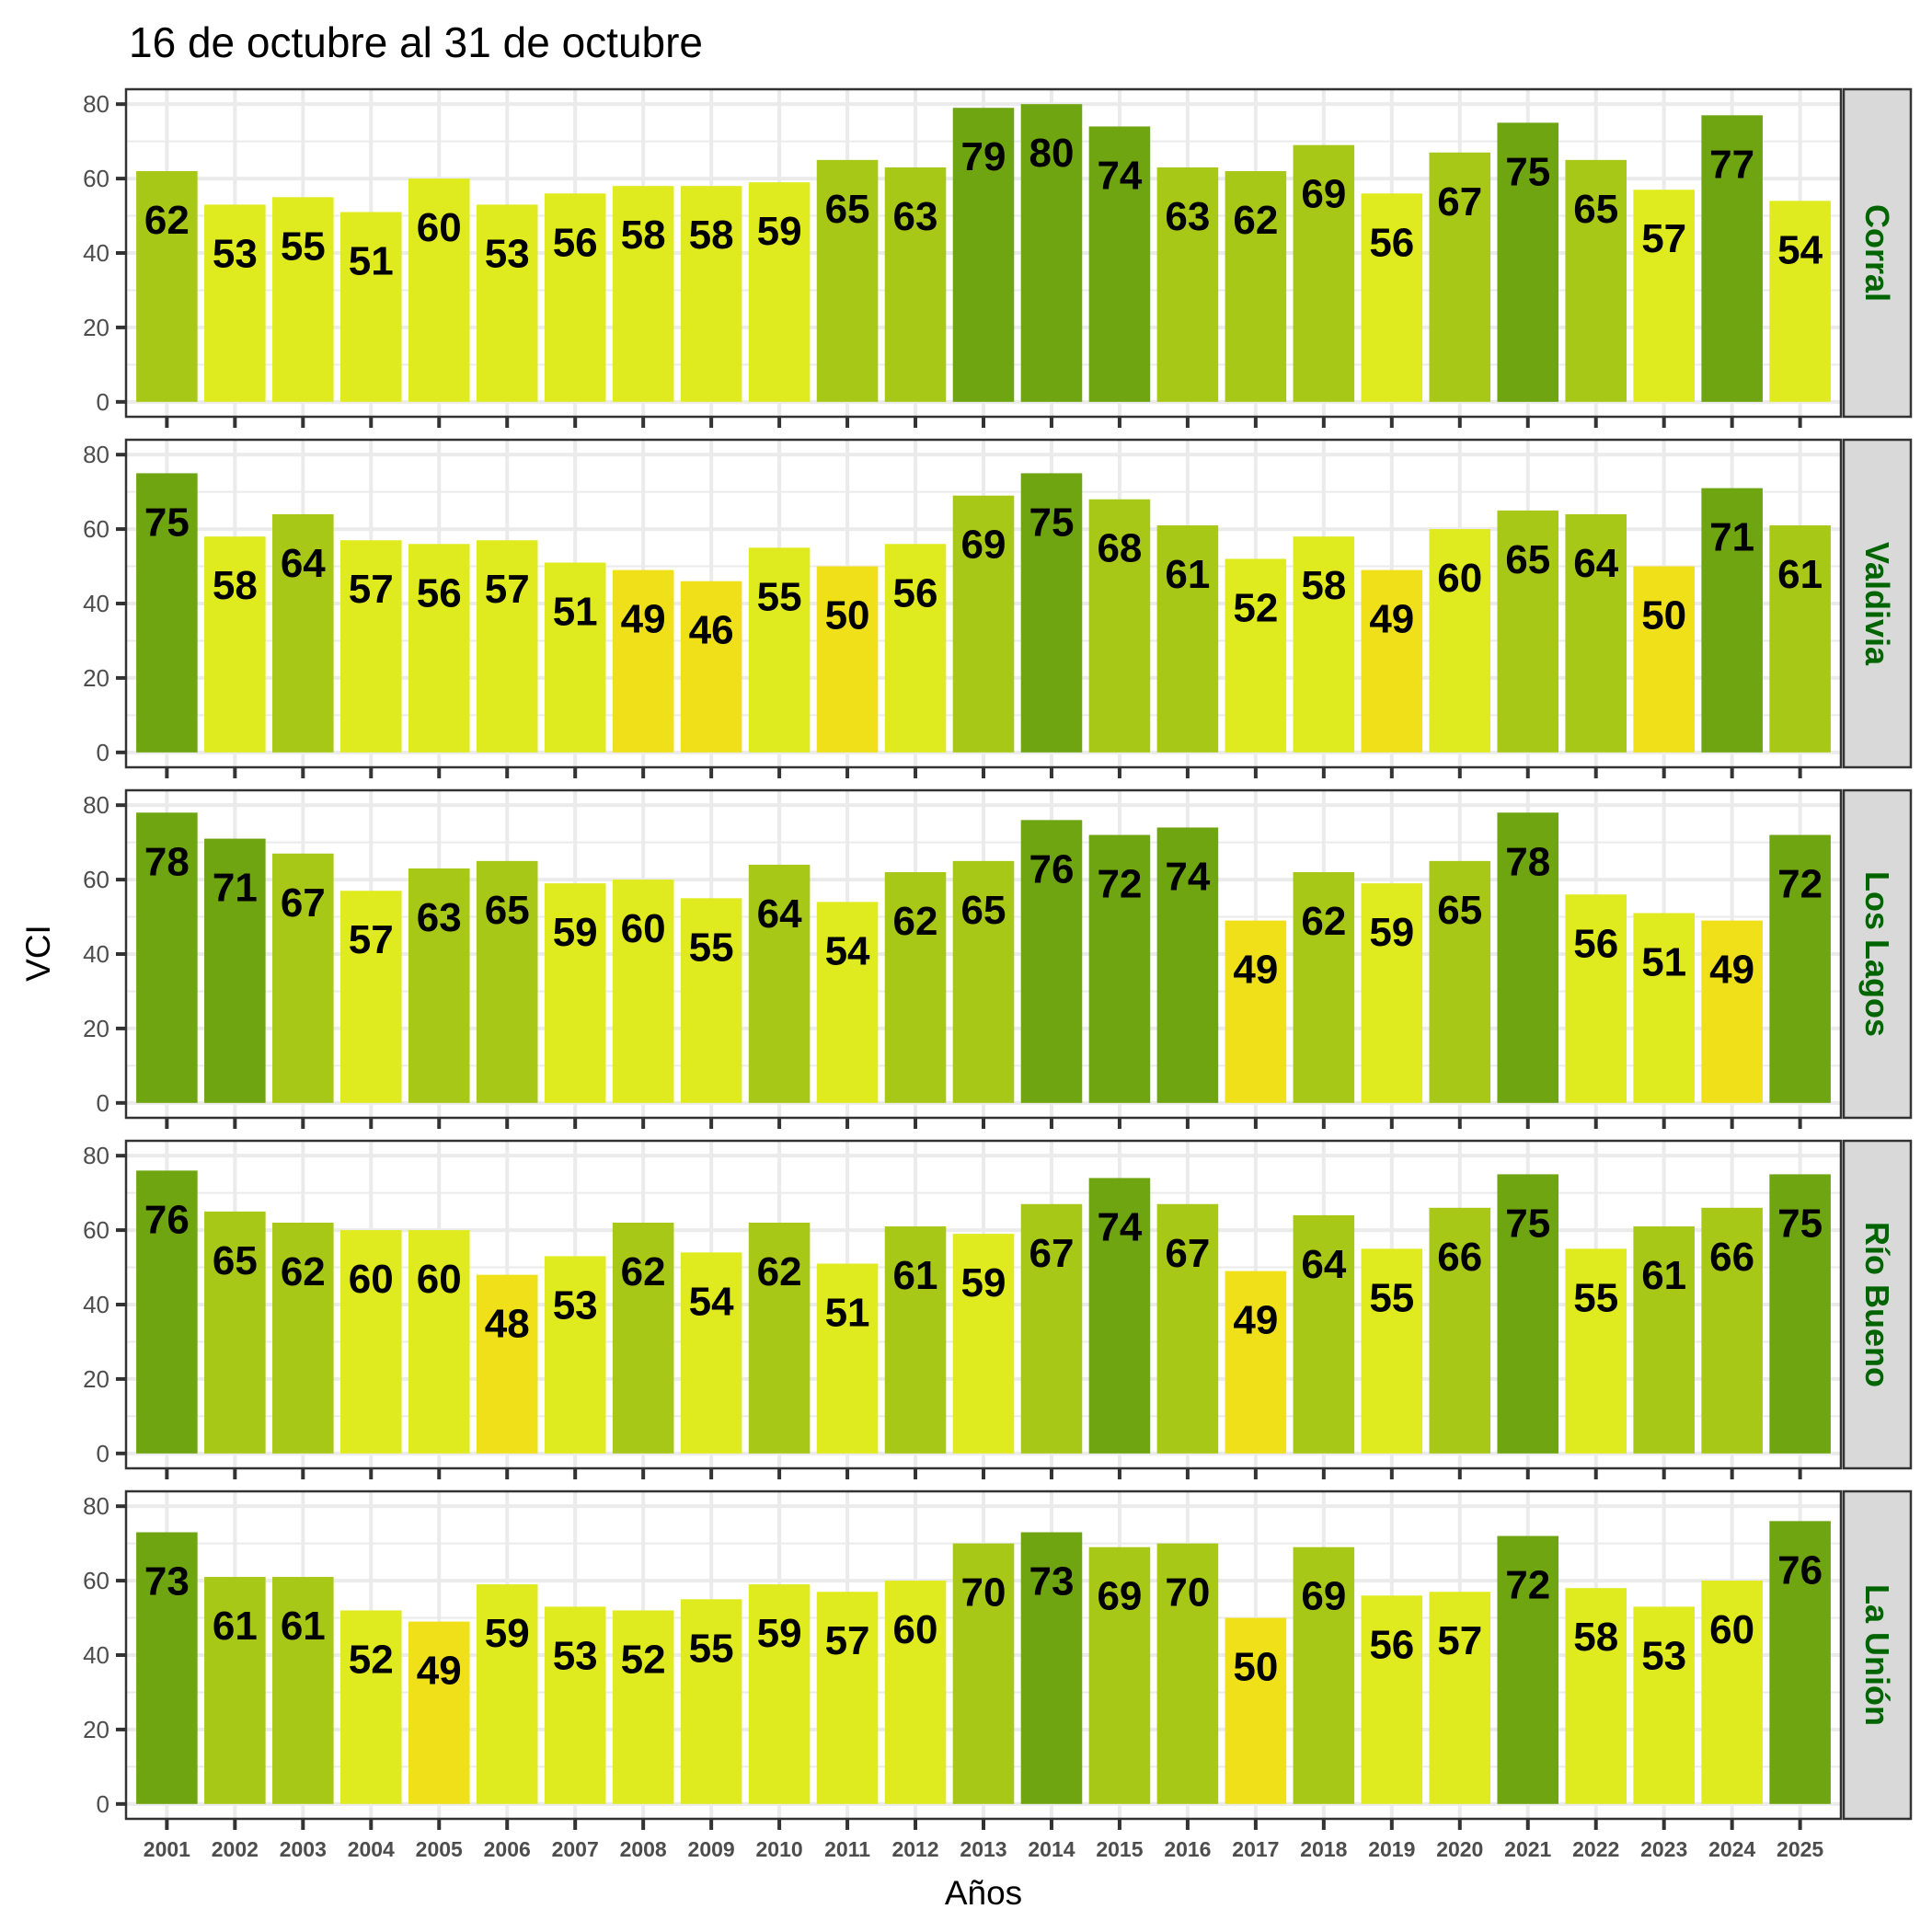 The width and height of the screenshot is (1932, 1932). I want to click on bar-value-label: 52, so click(1255, 607).